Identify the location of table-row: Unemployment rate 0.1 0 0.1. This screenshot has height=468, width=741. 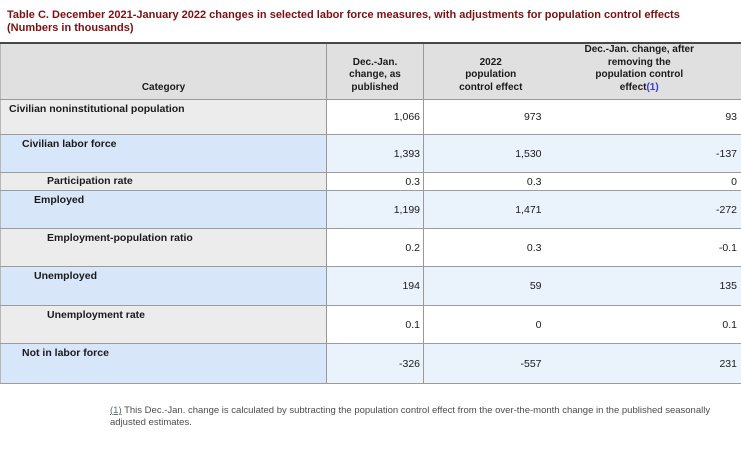
(370, 324).